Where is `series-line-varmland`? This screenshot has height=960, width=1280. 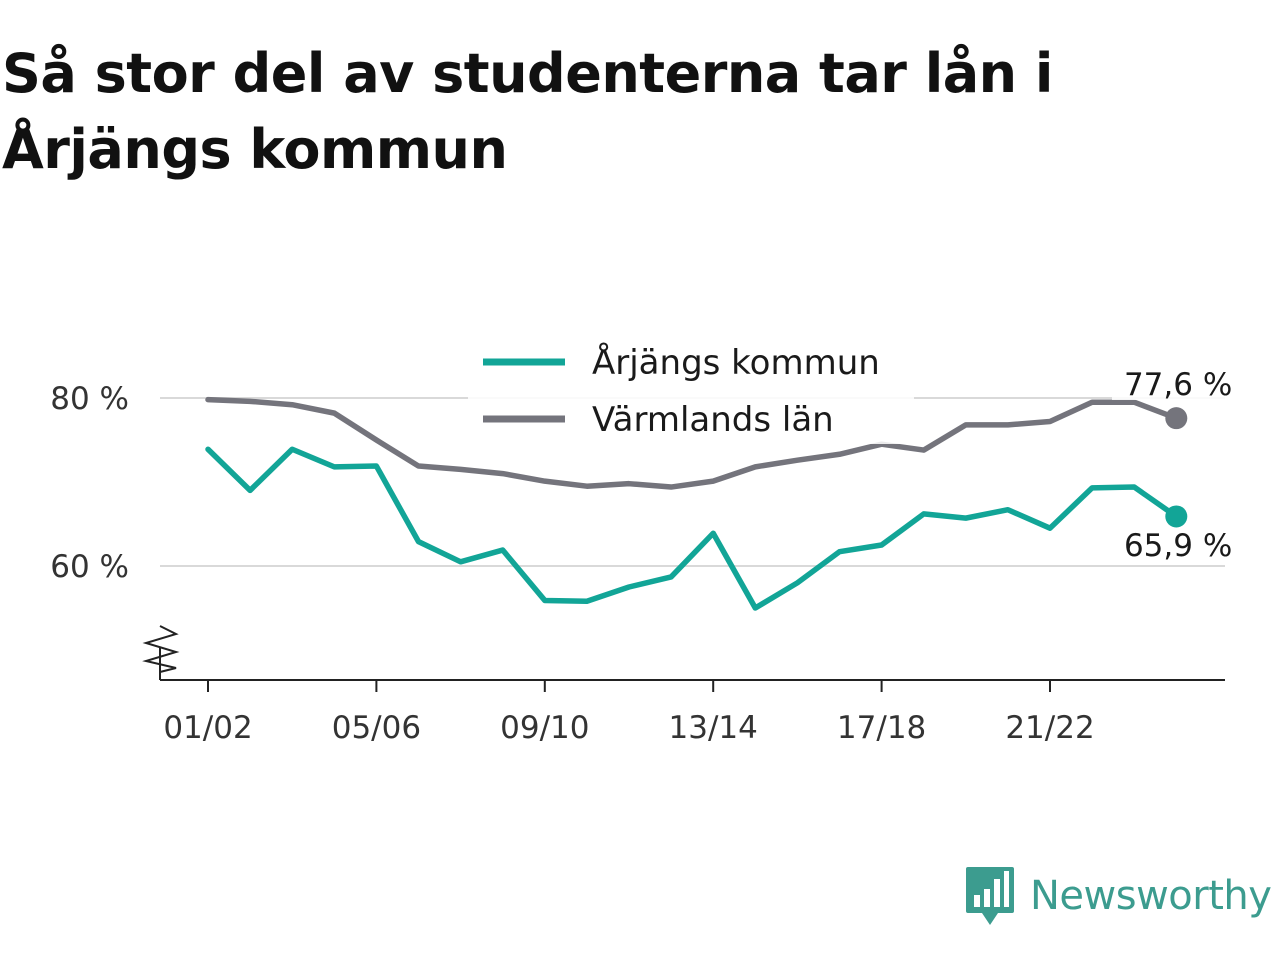
series-line-varmland is located at coordinates (692, 443).